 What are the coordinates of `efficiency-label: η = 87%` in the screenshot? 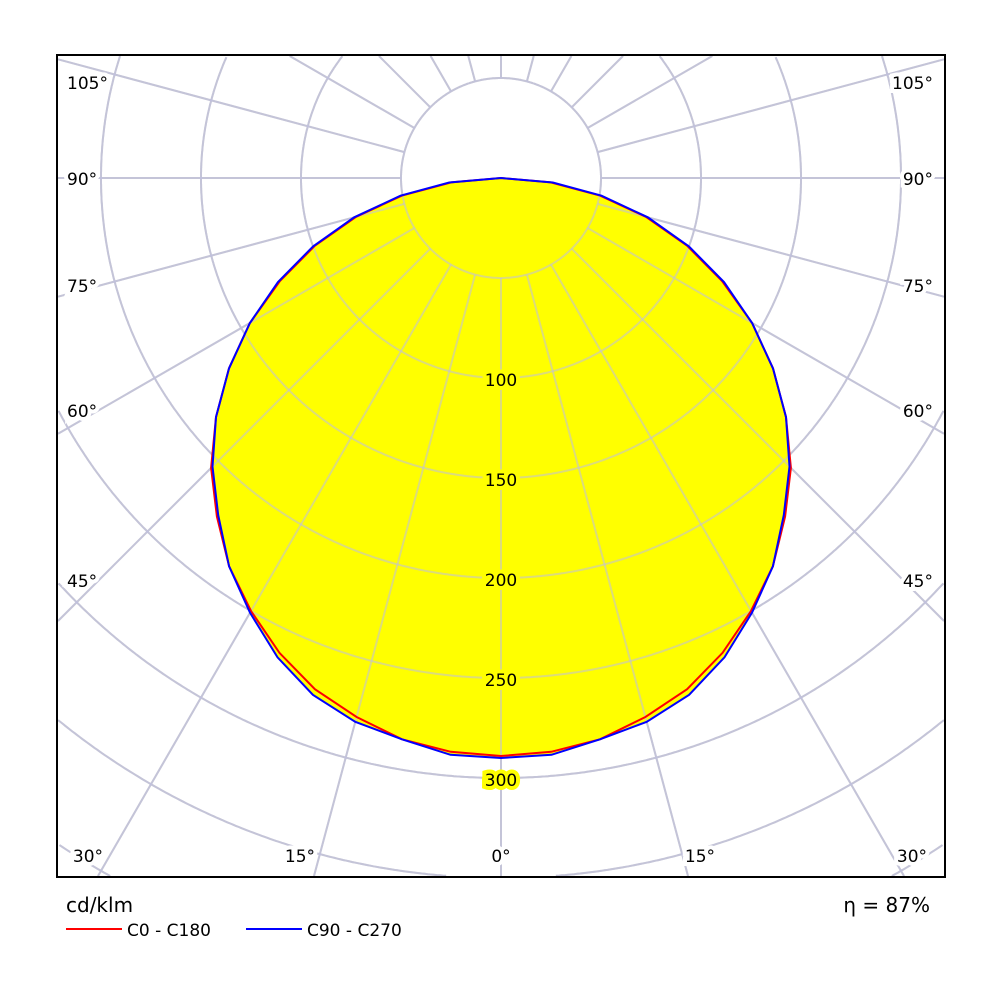 It's located at (886, 905).